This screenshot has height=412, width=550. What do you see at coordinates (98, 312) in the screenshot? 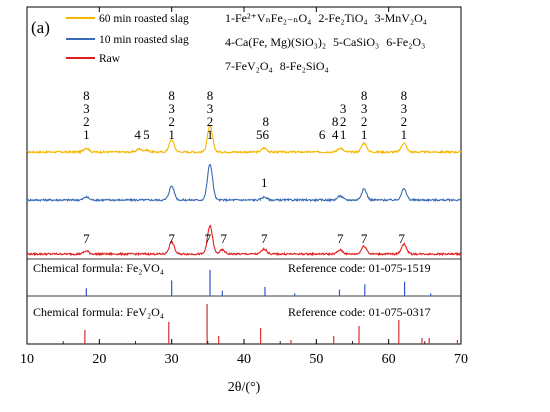
I see `reference-formula-1: Chemical formula: FeV₂O₄` at bounding box center [98, 312].